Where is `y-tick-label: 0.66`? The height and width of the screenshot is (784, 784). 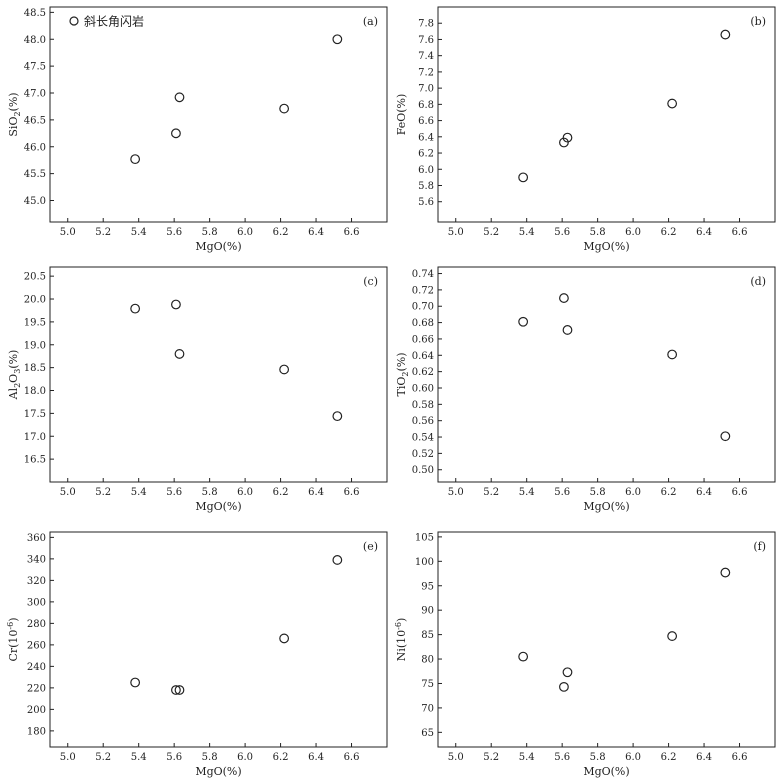 y-tick-label: 0.66 is located at coordinates (423, 339).